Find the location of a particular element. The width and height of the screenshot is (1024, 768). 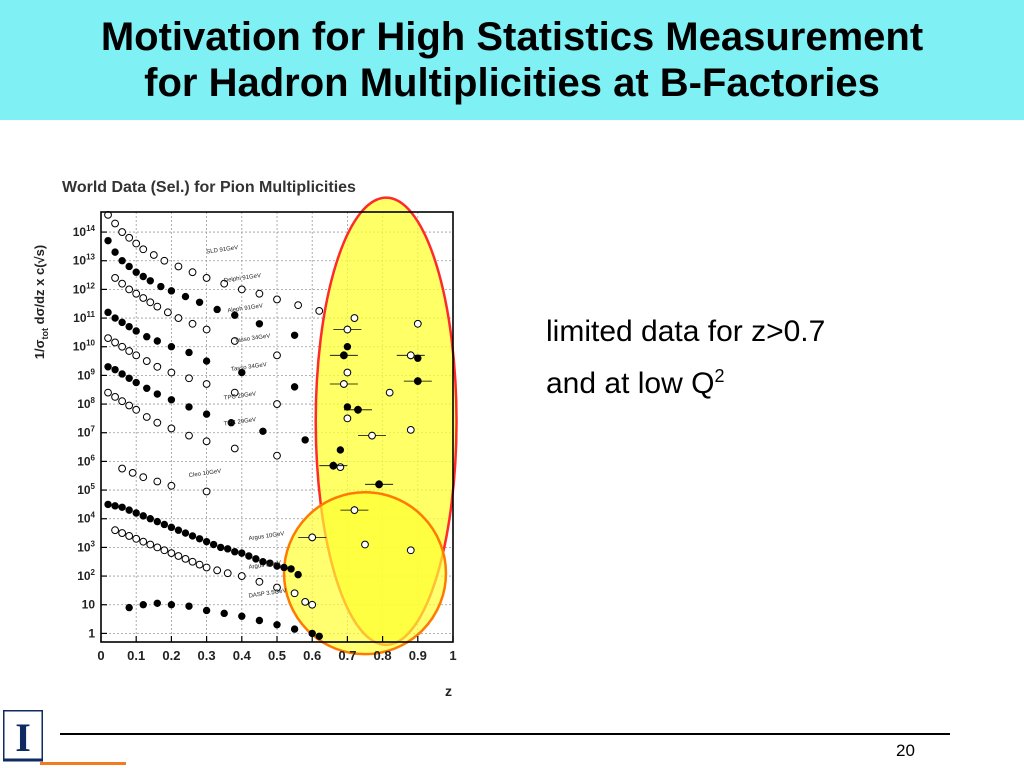

y-tick-label: 10 is located at coordinates (89, 605).